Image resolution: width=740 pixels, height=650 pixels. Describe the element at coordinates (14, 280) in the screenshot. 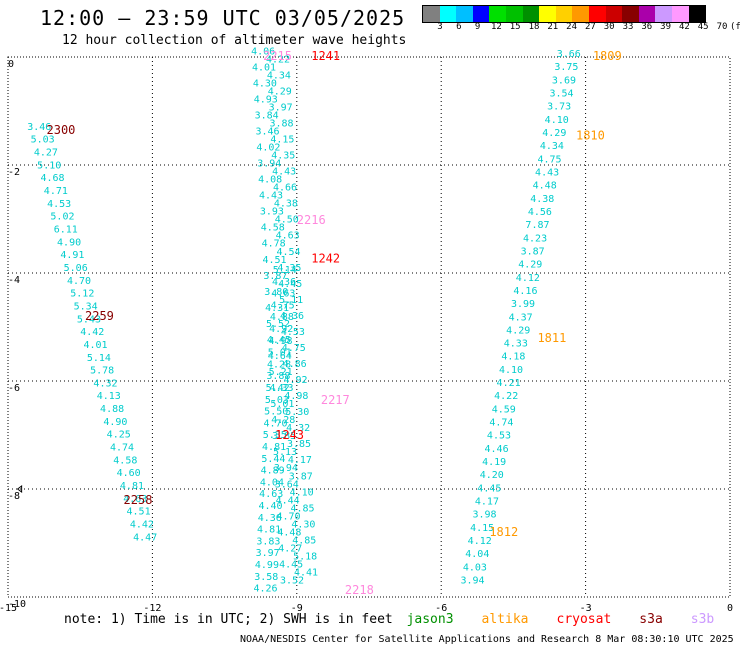

I see `y-tick-label: -4` at that location.